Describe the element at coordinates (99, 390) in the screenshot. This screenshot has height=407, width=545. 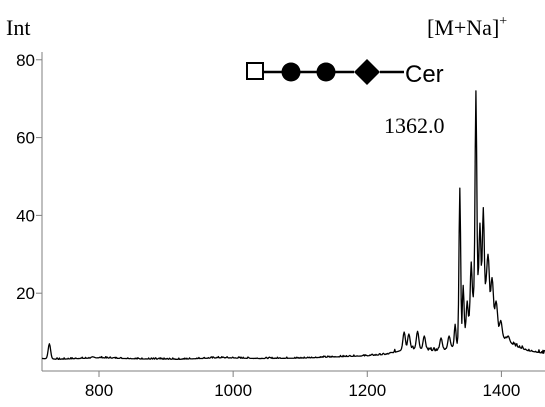
I see `x-tick-label-800: 800` at that location.